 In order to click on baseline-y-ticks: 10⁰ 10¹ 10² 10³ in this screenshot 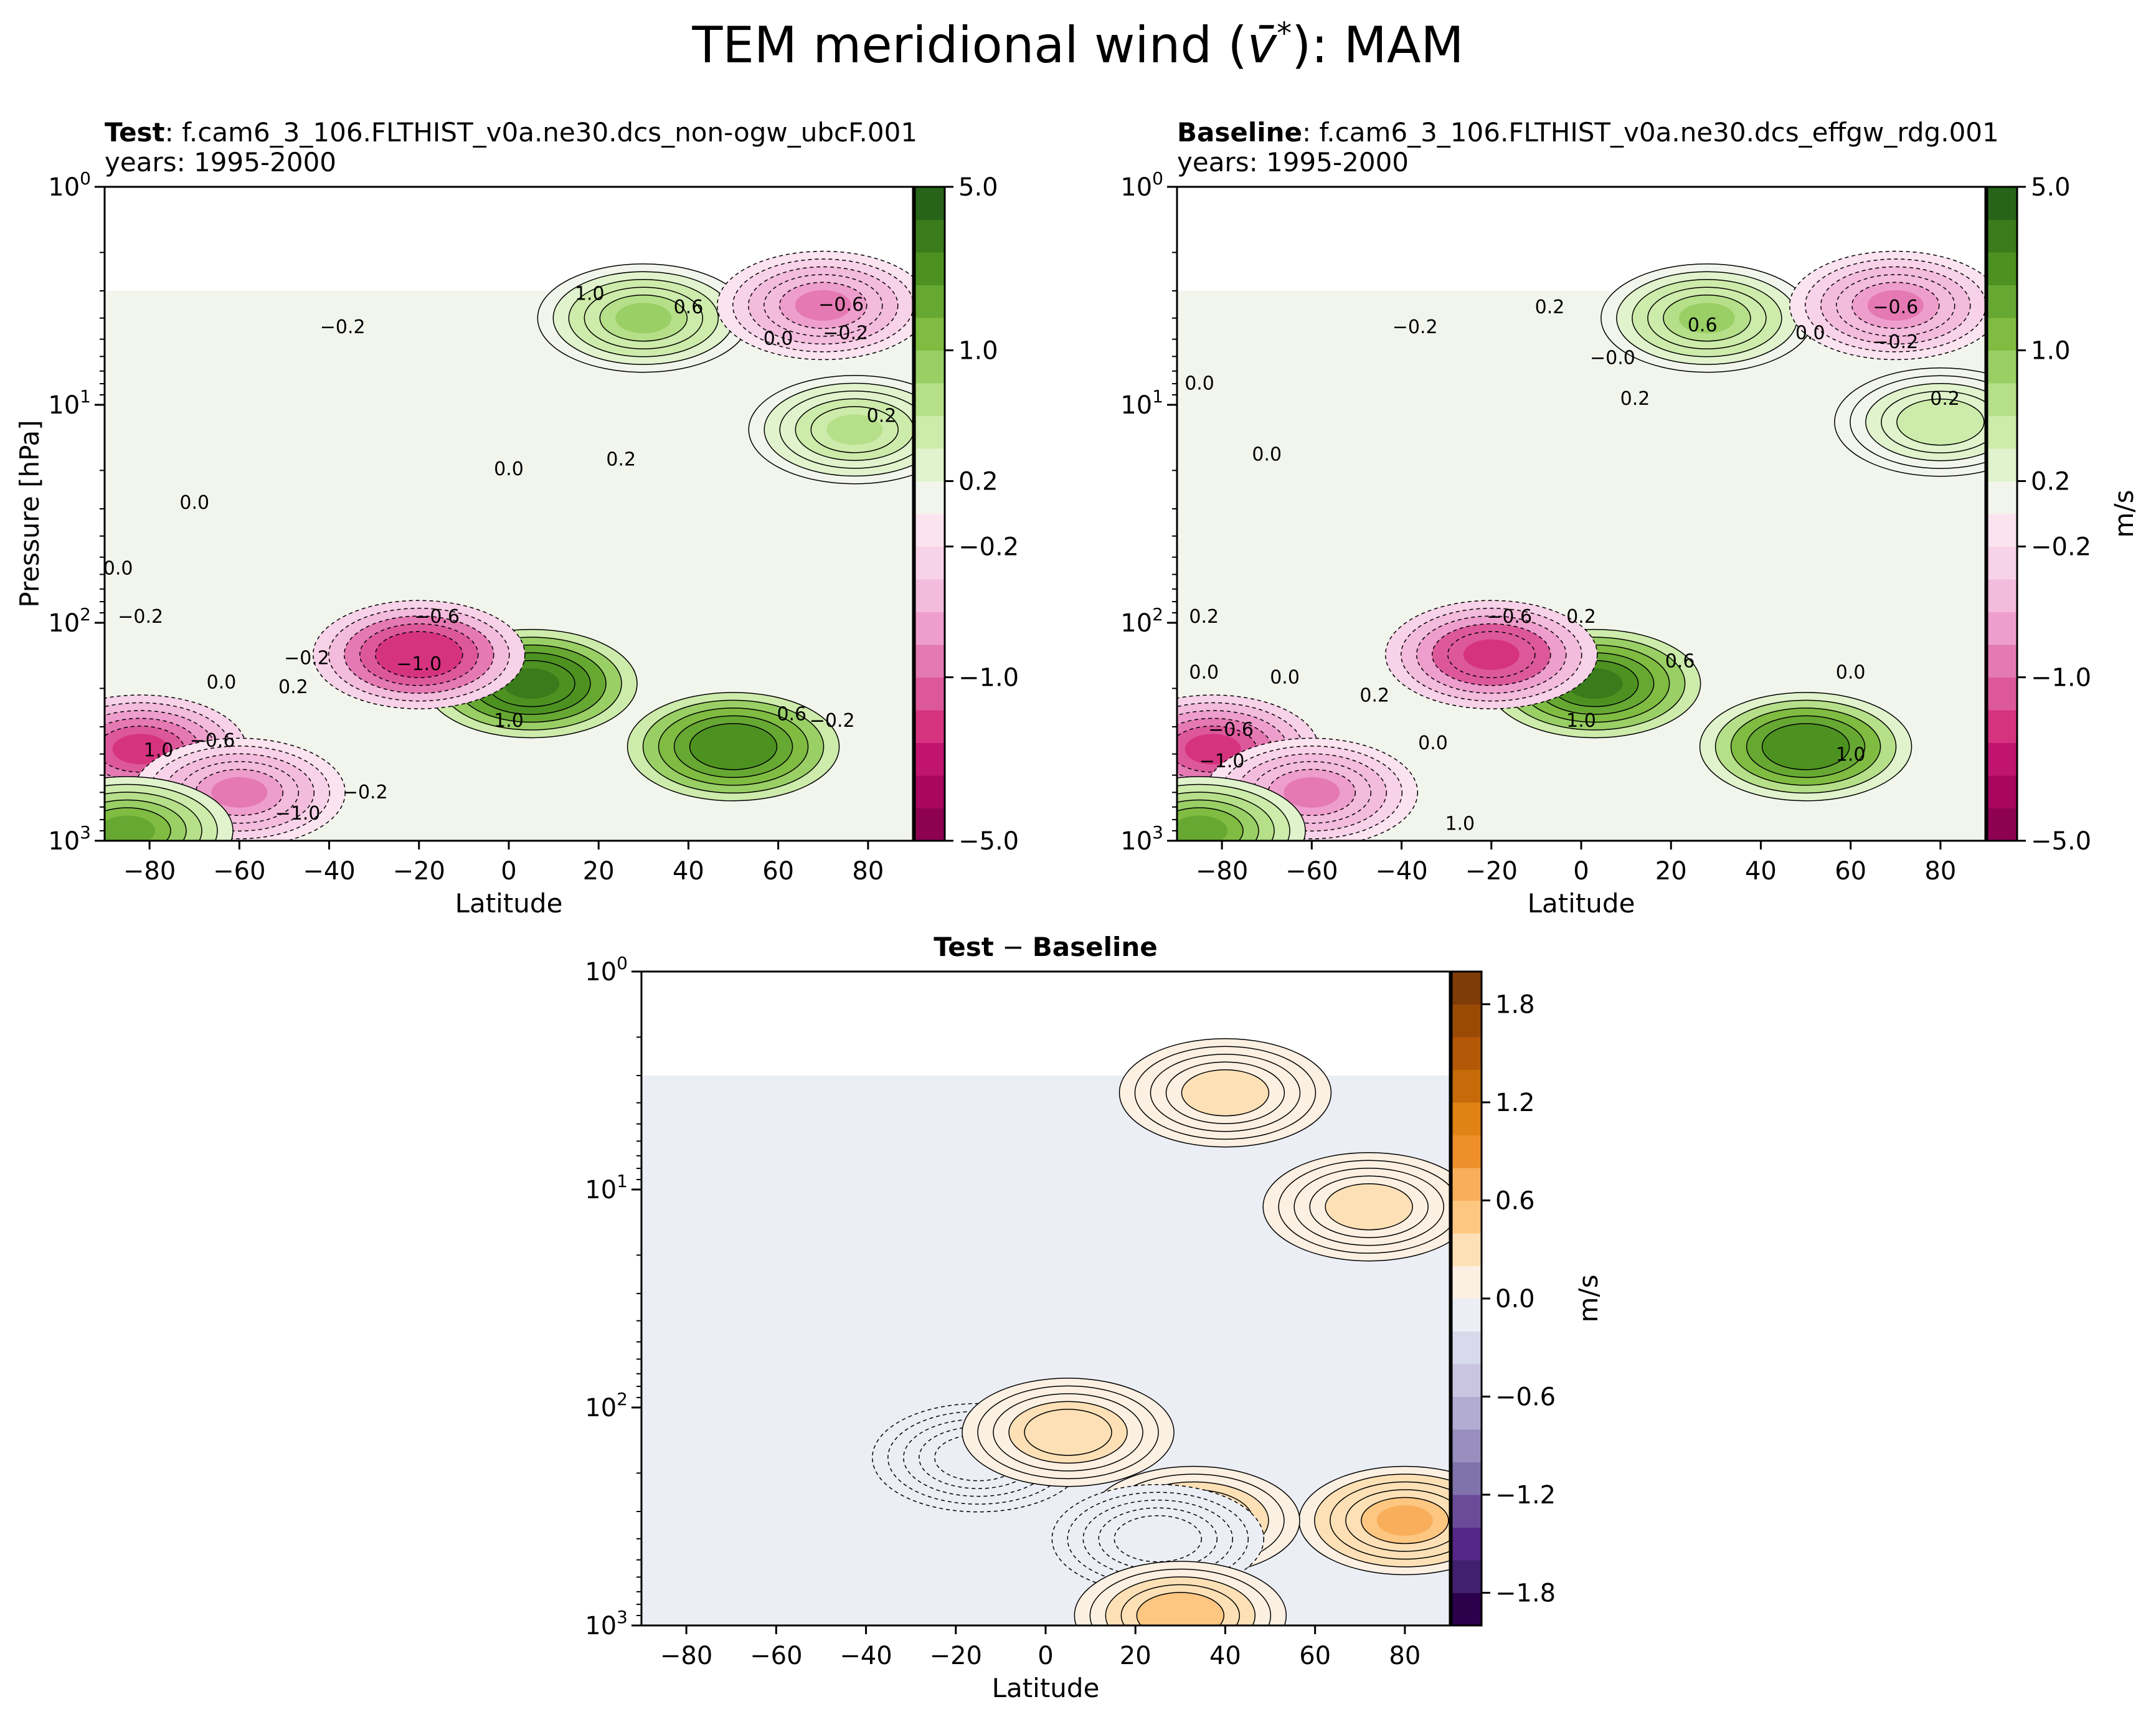, I will do `click(1148, 512)`.